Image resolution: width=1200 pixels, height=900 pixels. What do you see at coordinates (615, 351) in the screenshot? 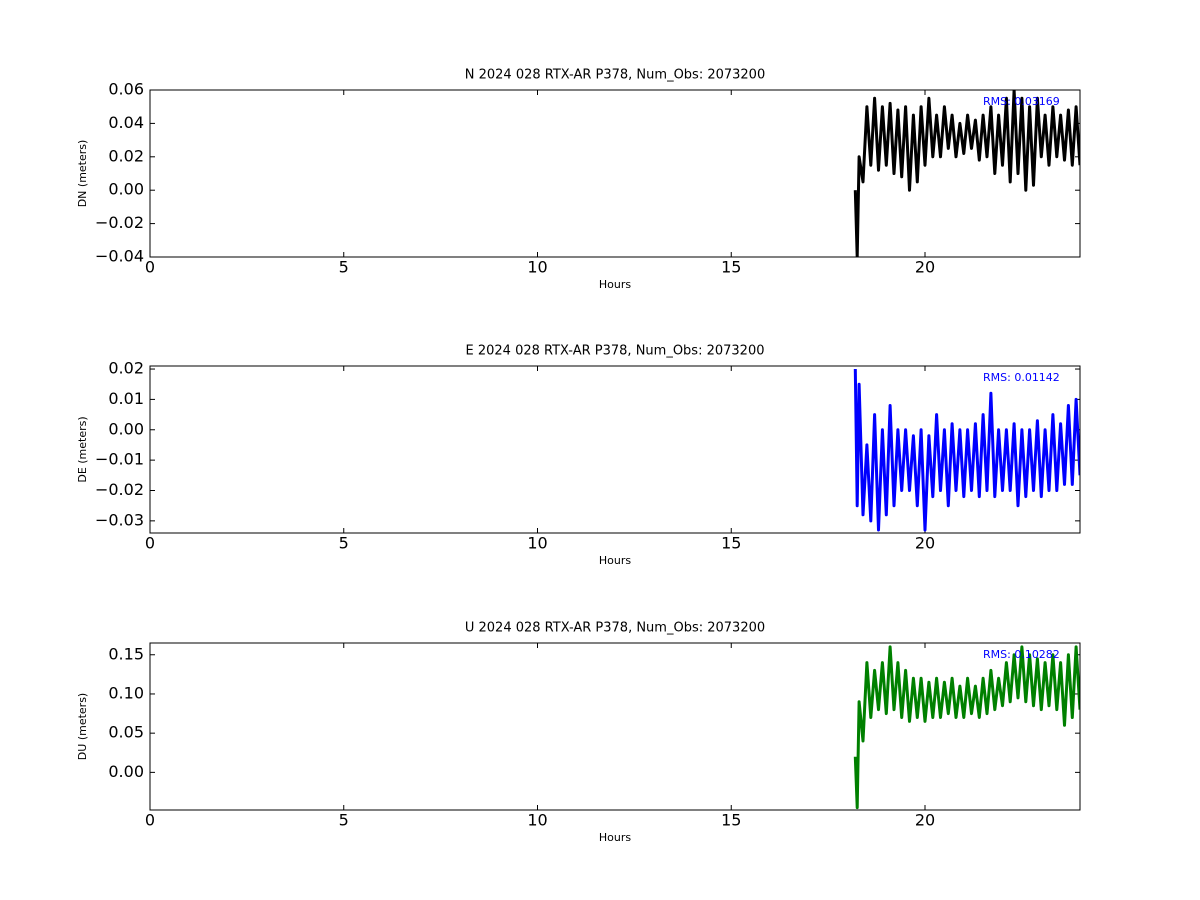
I see `subplot-title: E 2024 028 RTX-AR P378, Num_Obs: 2073200` at bounding box center [615, 351].